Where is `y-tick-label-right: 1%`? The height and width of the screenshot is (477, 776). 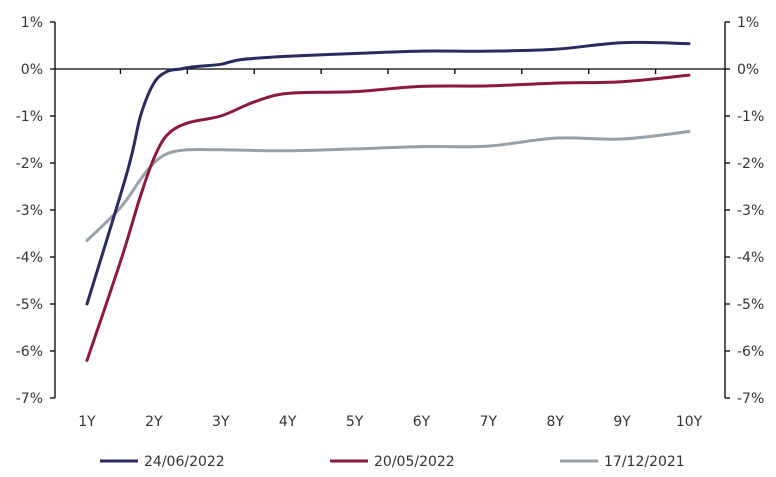
y-tick-label-right: 1% is located at coordinates (748, 23).